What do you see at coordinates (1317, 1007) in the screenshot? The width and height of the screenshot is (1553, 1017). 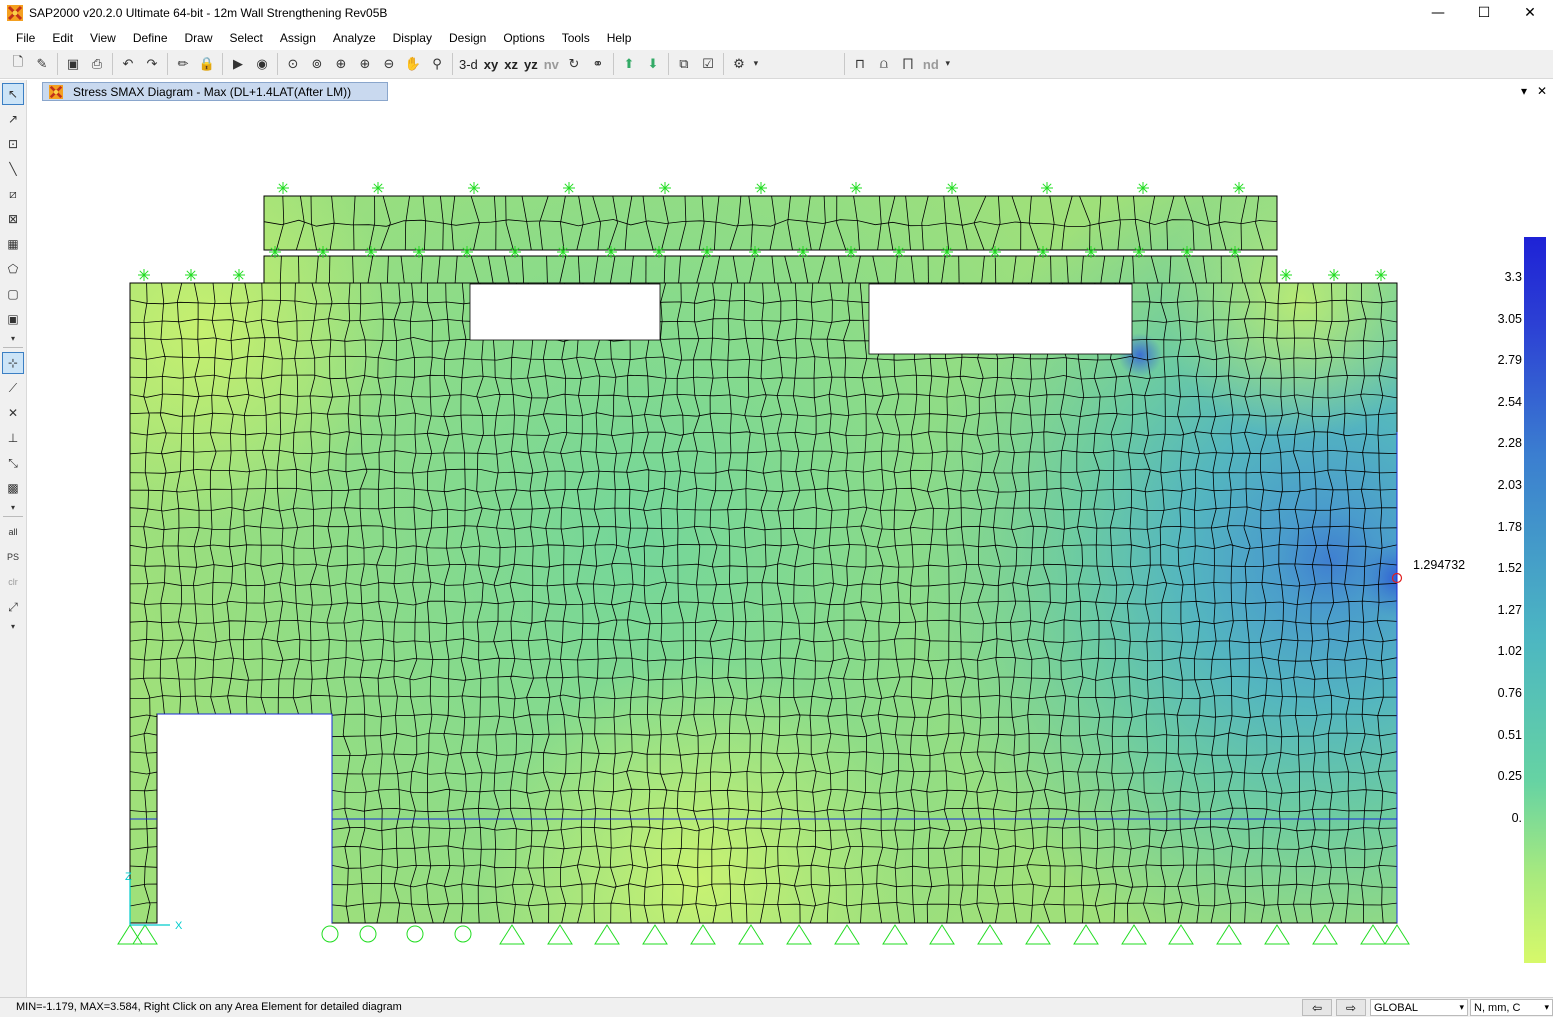 I see `previous-step-button: ⇦` at bounding box center [1317, 1007].